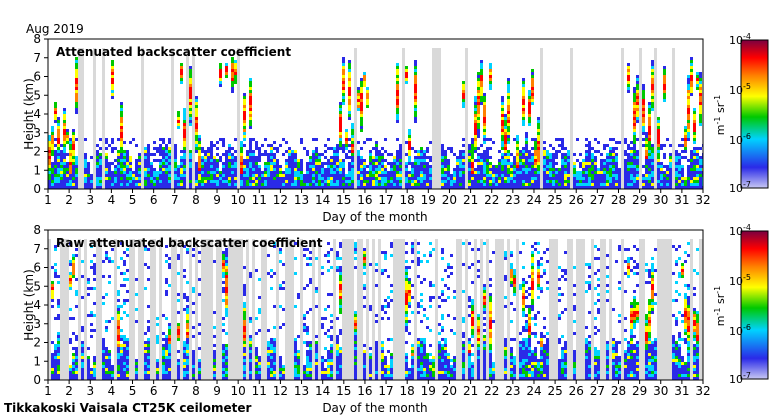  Describe the element at coordinates (37, 95) in the screenshot. I see `y-tick-label: 5` at that location.